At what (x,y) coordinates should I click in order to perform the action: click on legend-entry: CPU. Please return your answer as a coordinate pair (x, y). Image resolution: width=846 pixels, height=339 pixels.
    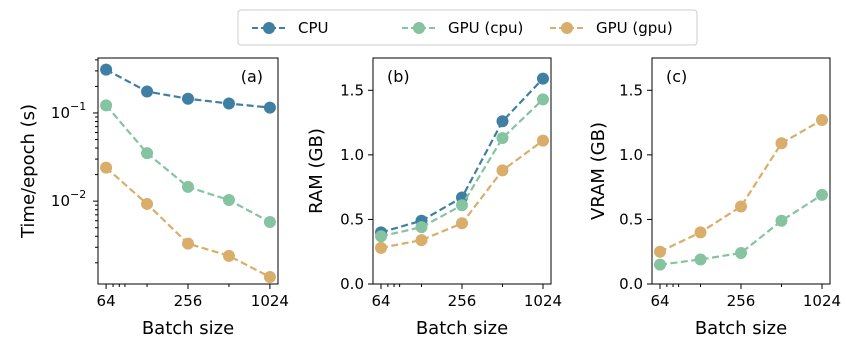
    Looking at the image, I should click on (290, 28).